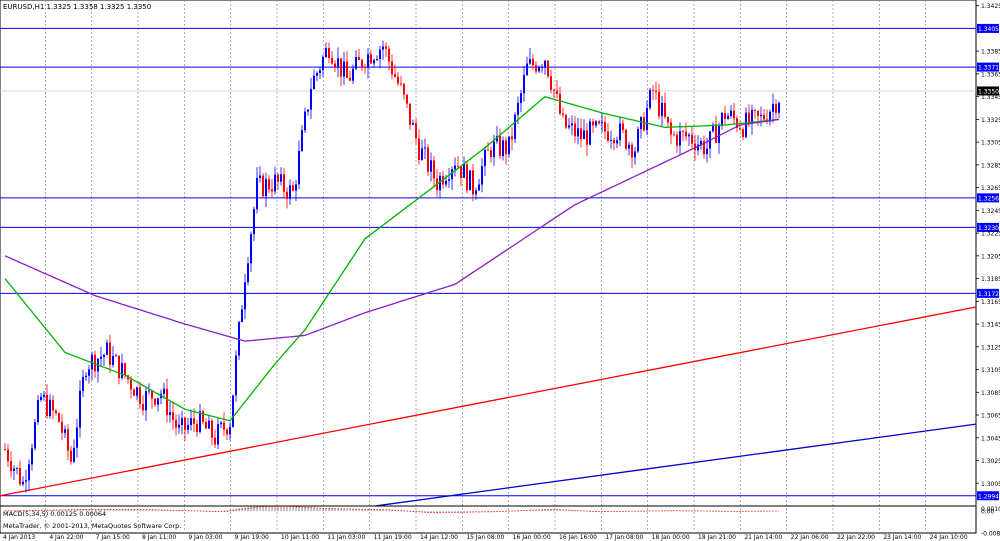 Image resolution: width=1000 pixels, height=541 pixels. What do you see at coordinates (988, 68) in the screenshot?
I see `level-label: 1.3371` at bounding box center [988, 68].